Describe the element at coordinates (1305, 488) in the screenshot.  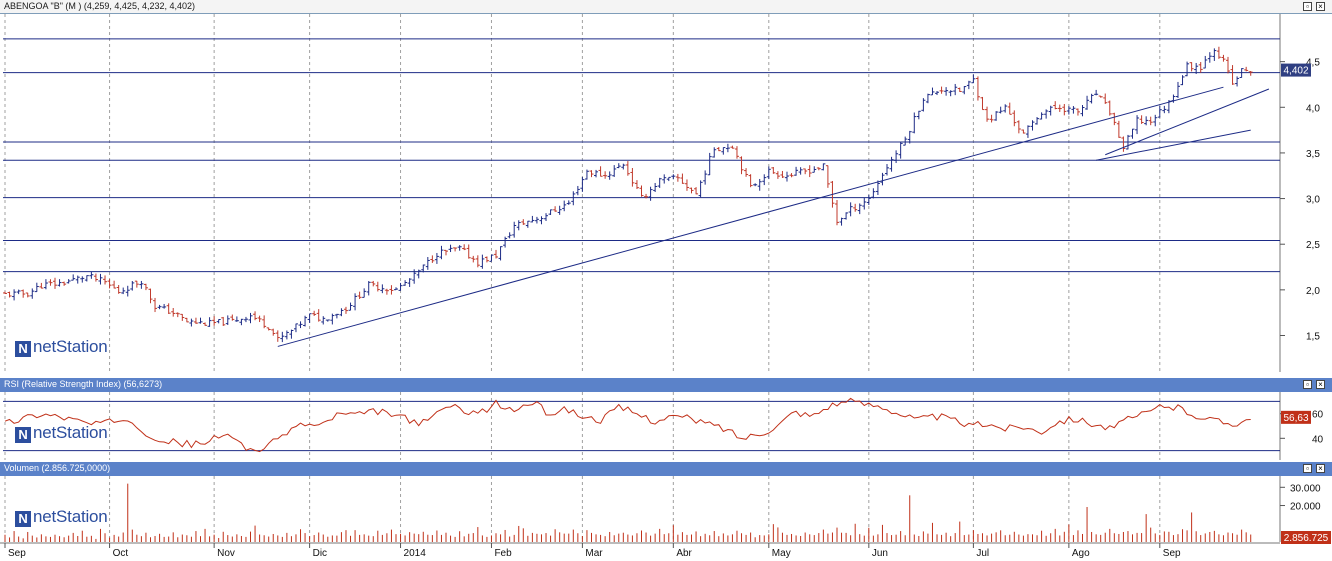
I see `volume-y-tick-label: 30.000` at that location.